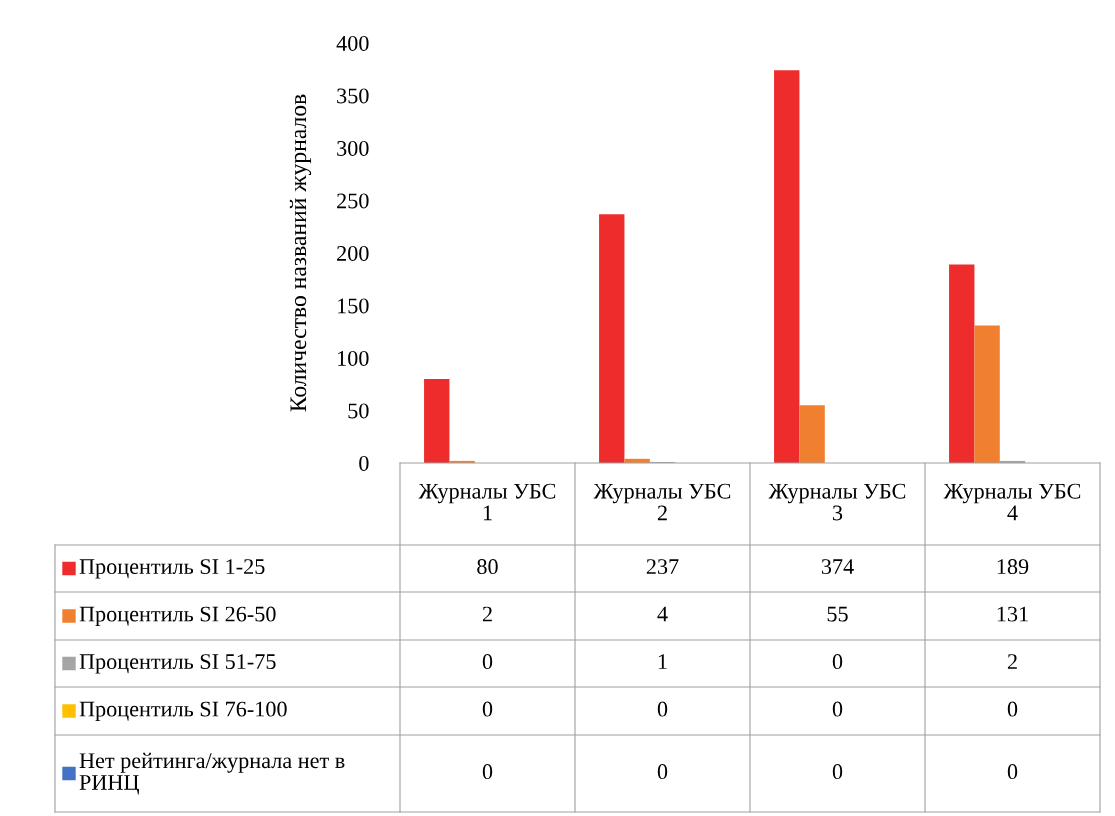 The image size is (1115, 816). What do you see at coordinates (300, 253) in the screenshot?
I see `y-axis-title: Количество названий журналов` at bounding box center [300, 253].